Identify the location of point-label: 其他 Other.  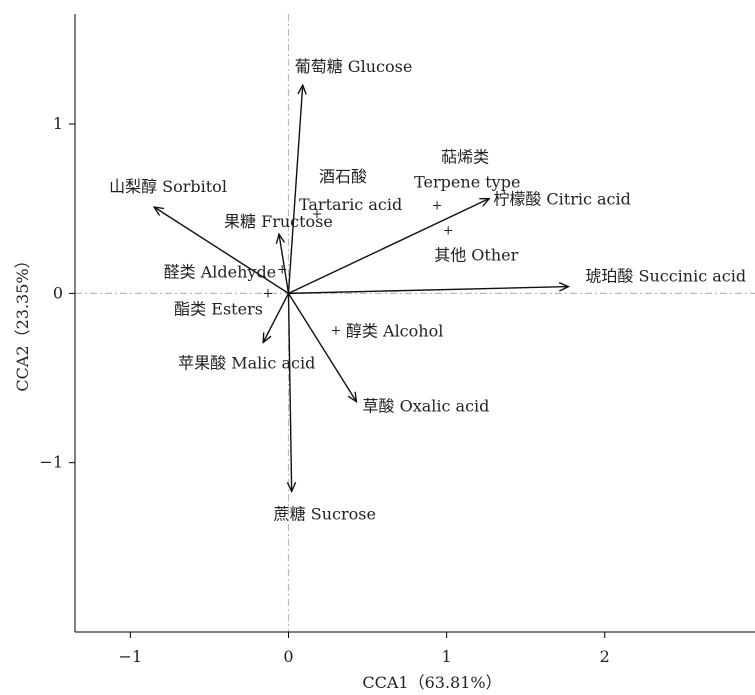
(476, 255).